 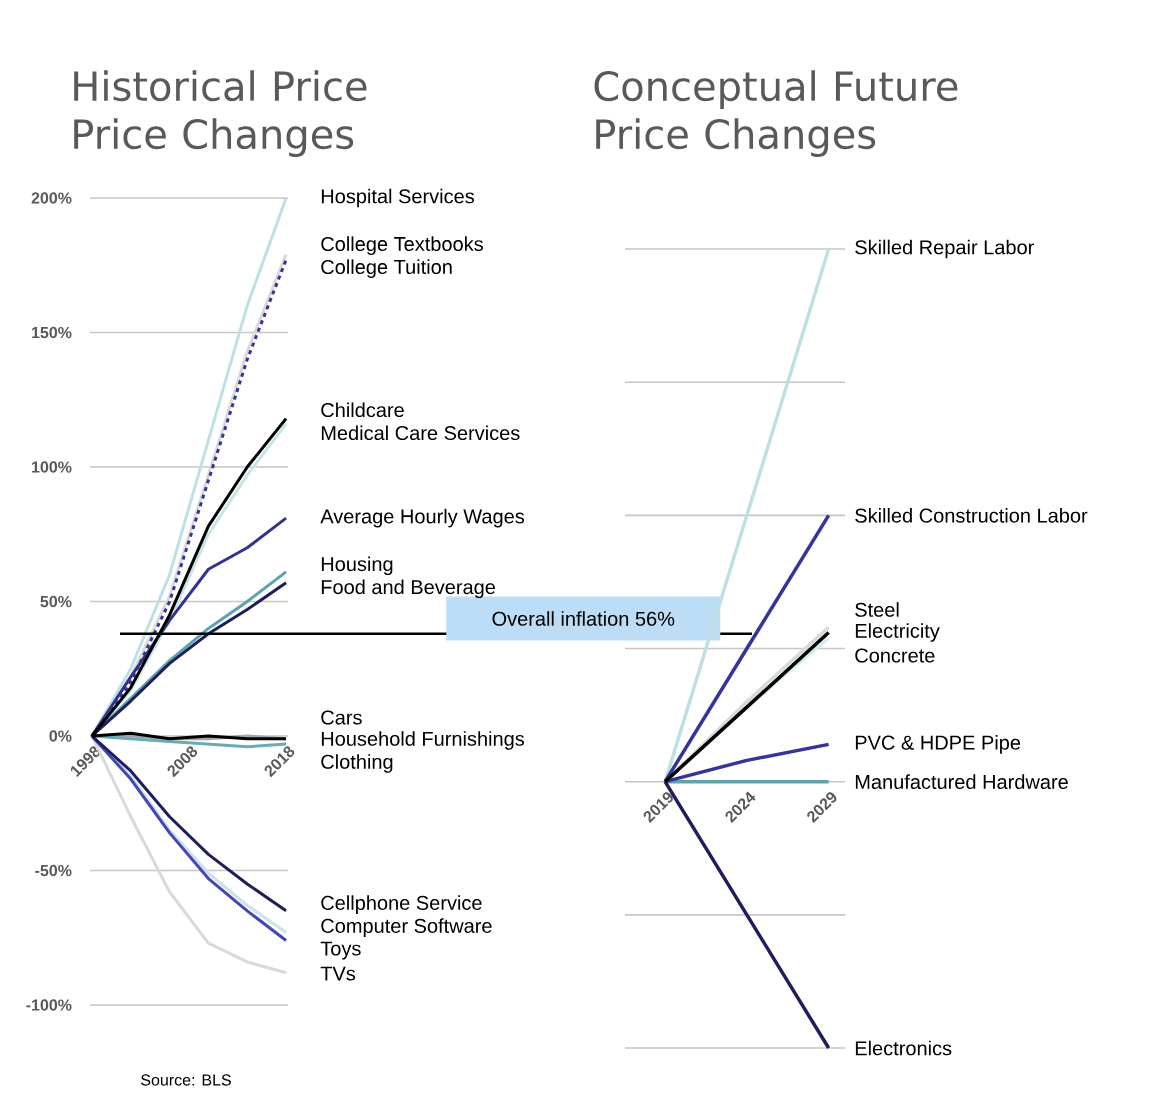 What do you see at coordinates (186, 1080) in the screenshot?
I see `source-note: Source: BLS` at bounding box center [186, 1080].